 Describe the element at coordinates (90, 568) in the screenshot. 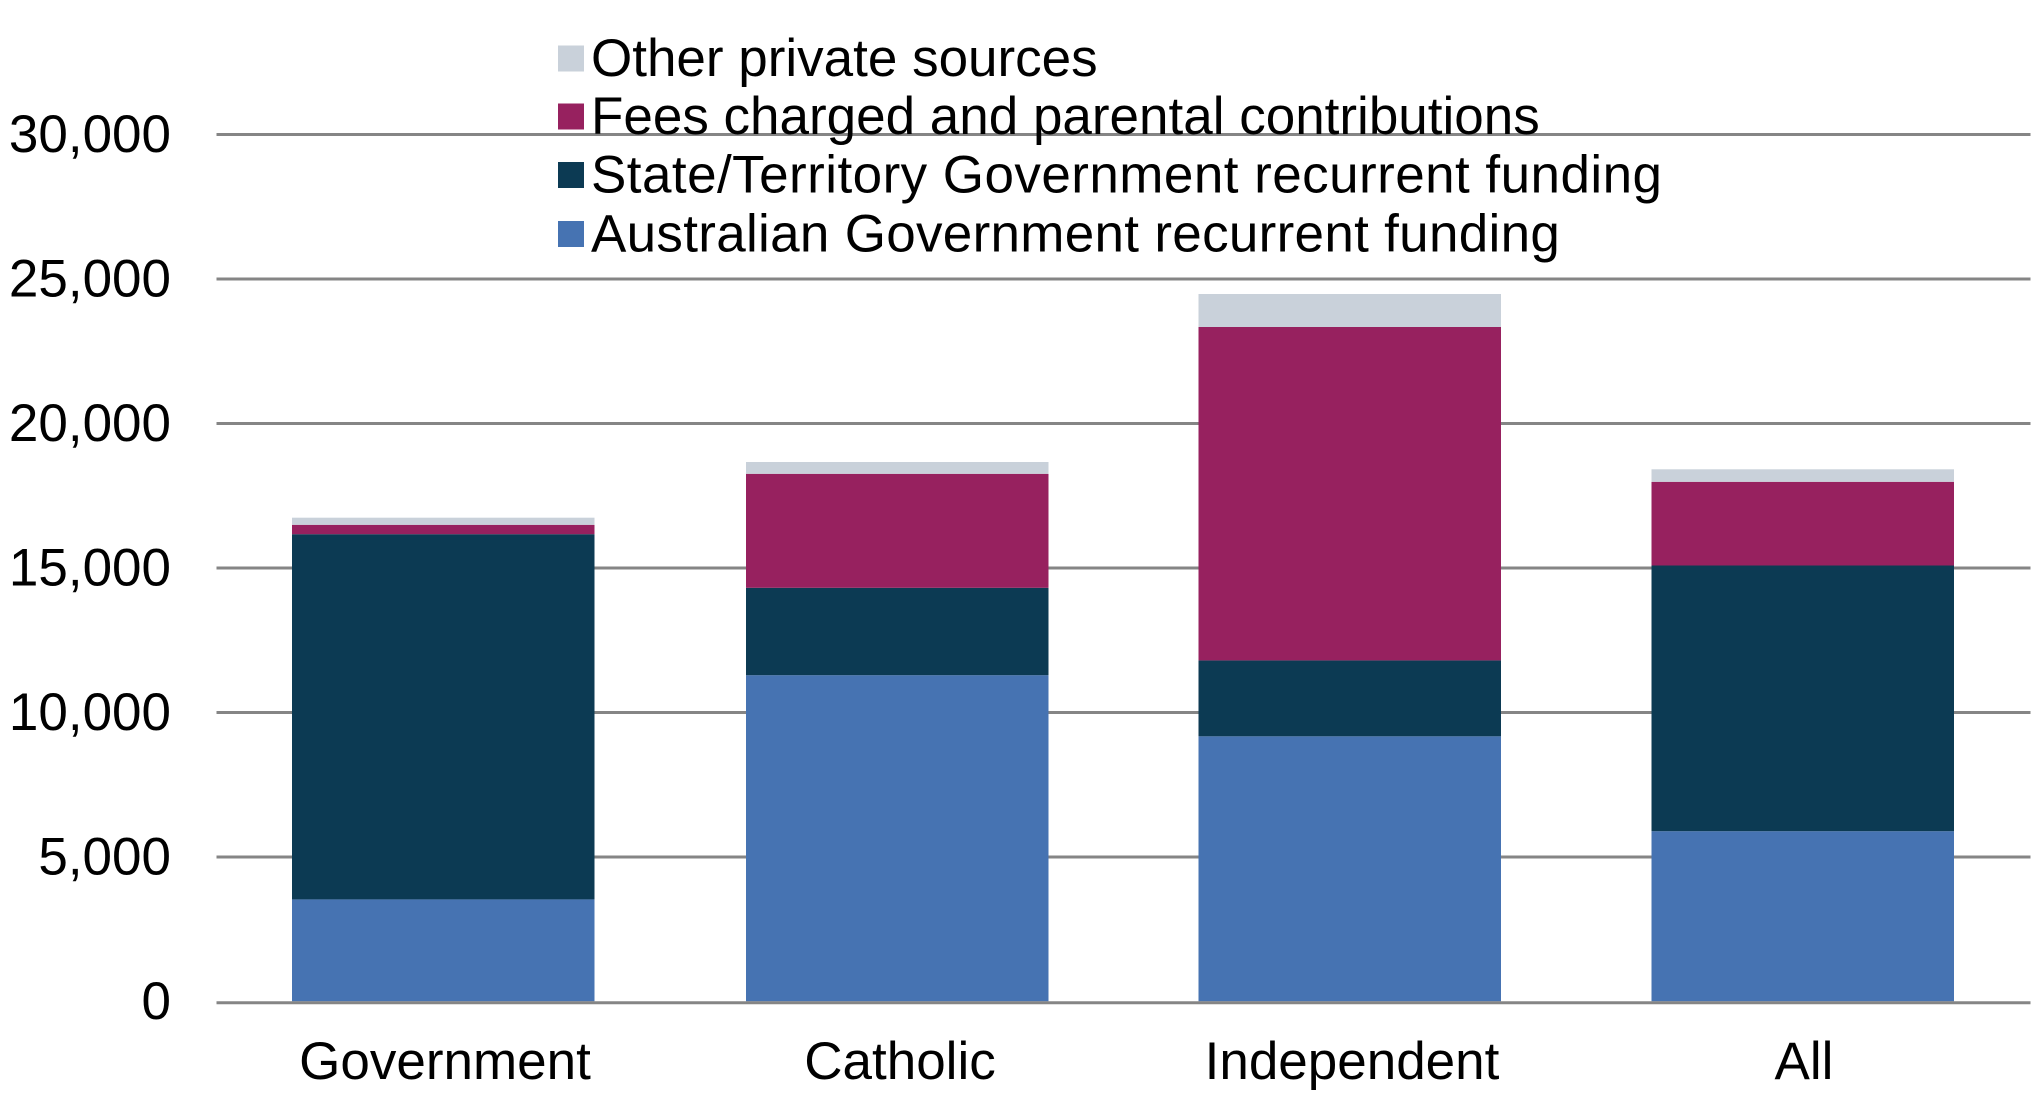

I see `svg-text: 15,000` at that location.